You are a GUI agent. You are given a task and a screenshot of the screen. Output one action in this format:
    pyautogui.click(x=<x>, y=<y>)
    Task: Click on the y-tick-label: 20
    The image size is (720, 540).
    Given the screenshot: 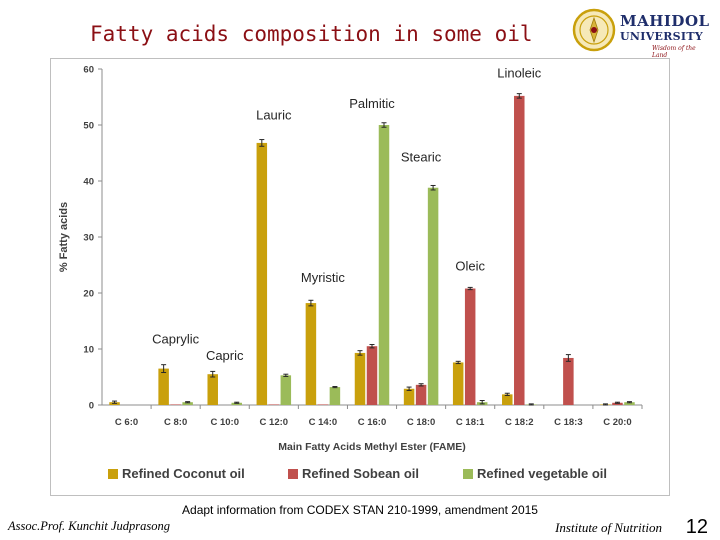 What is the action you would take?
    pyautogui.click(x=88, y=294)
    